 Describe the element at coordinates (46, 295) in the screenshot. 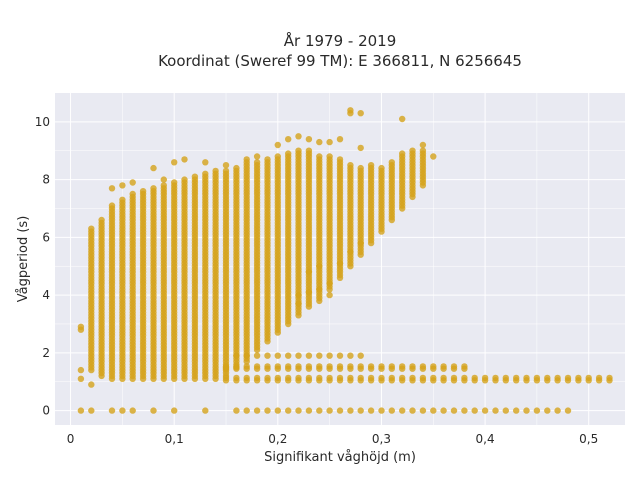

I see `y-tick-label: 4` at that location.